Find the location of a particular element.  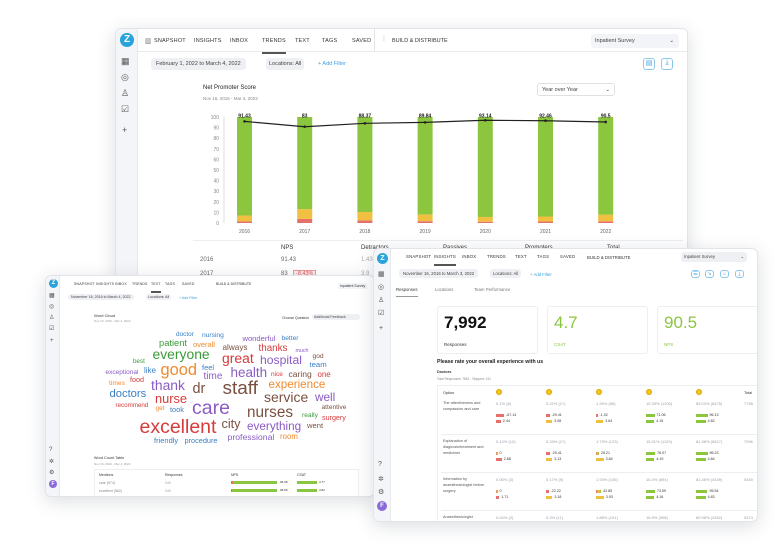

bar-passives-2017 is located at coordinates (305, 214).